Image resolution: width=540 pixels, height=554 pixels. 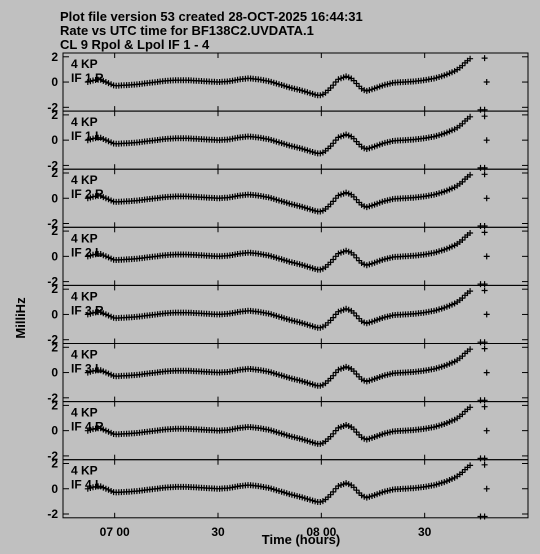 I want to click on header-line-3: CL 9 Rpol & Lpol IF 1 - 4, so click(x=135, y=44).